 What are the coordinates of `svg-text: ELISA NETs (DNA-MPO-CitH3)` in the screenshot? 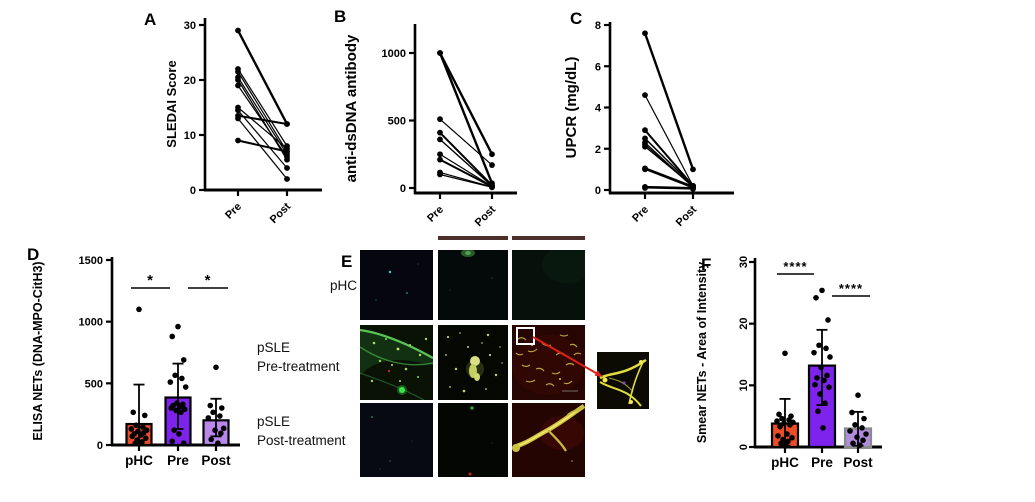 It's located at (38, 350).